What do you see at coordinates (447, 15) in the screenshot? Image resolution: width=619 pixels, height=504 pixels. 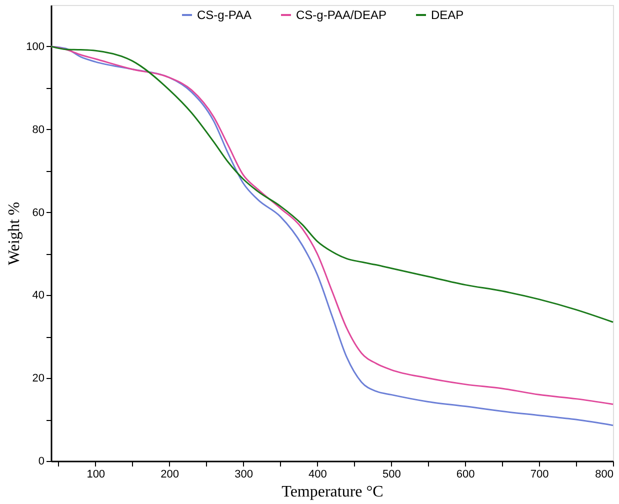 I see `legend-label: DEAP` at bounding box center [447, 15].